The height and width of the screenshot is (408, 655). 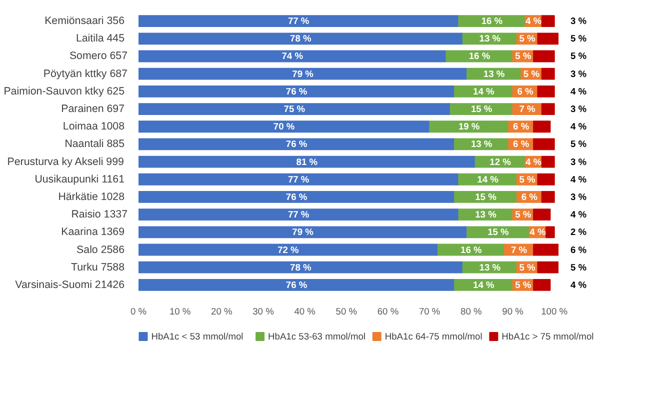 I want to click on y-tick-label: Perusturva ky Akseli 999, so click(x=65, y=162).